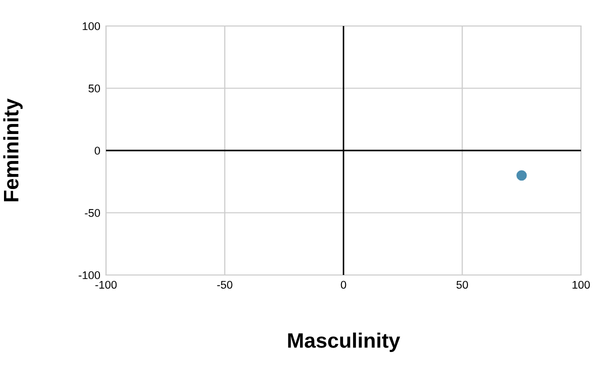  I want to click on y-tick-label: 50, so click(94, 88).